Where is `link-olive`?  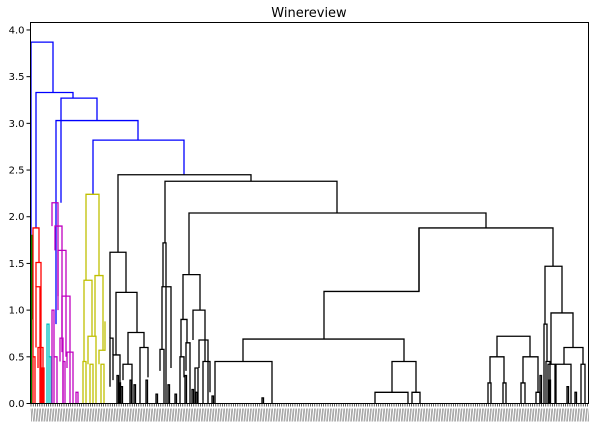 link-olive is located at coordinates (84, 382).